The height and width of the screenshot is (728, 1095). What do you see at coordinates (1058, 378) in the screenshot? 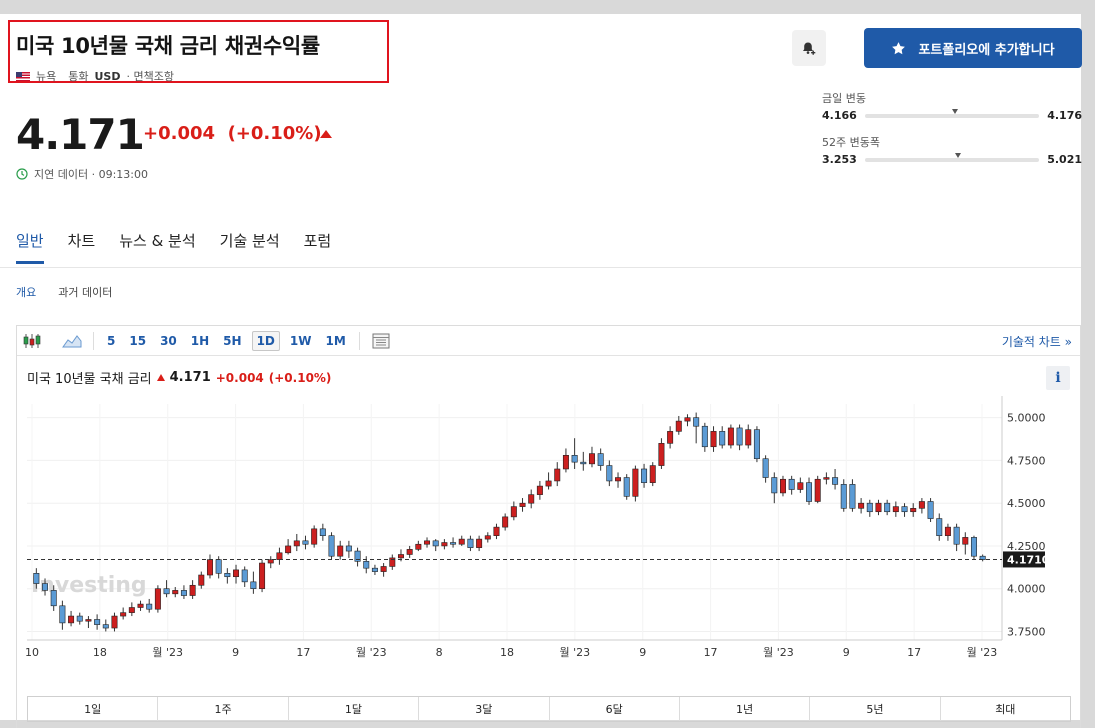
I see `info-button: i` at bounding box center [1058, 378].